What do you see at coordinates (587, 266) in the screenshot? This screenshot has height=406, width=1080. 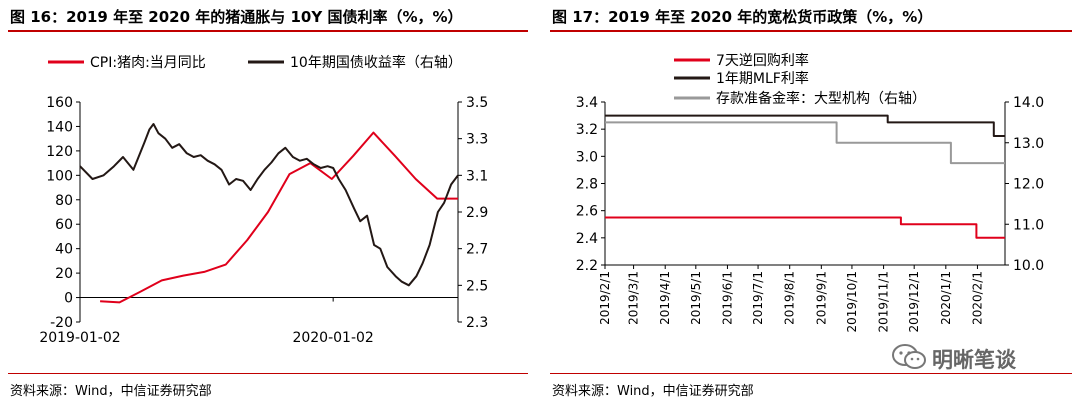 I see `y-tick-label-left: 2.2` at bounding box center [587, 266].